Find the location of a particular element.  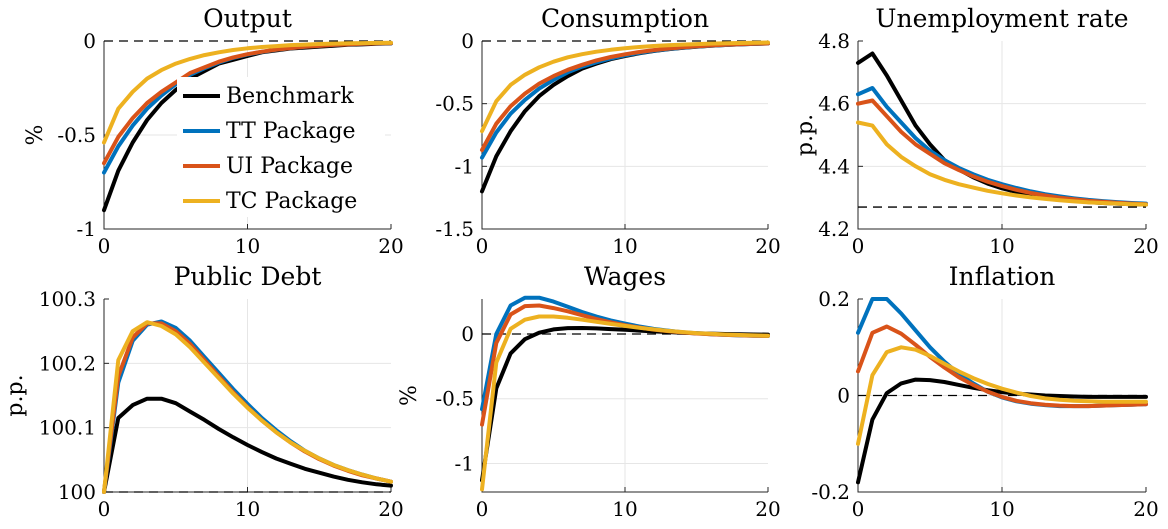

panel-consumption: 0 10 20 -1.5 -1 -0.5 0 Consumption is located at coordinates (607, 131).